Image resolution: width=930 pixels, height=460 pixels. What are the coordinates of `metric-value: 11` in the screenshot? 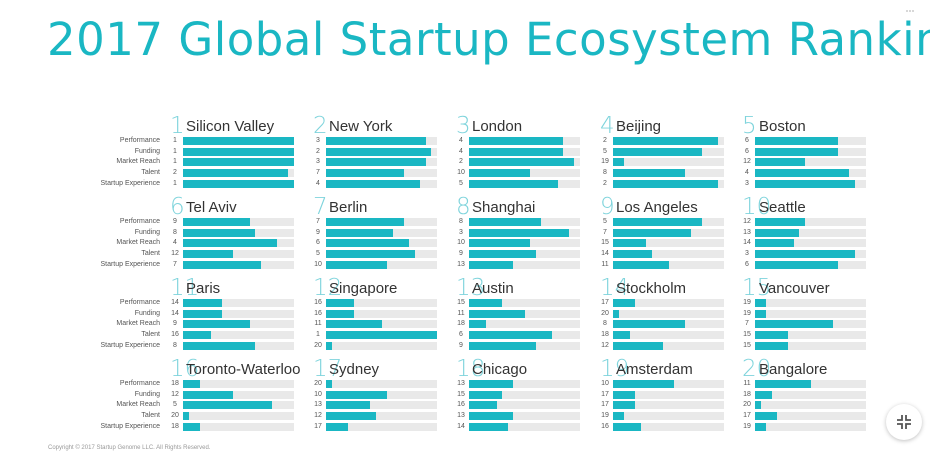 It's located at (461, 313).